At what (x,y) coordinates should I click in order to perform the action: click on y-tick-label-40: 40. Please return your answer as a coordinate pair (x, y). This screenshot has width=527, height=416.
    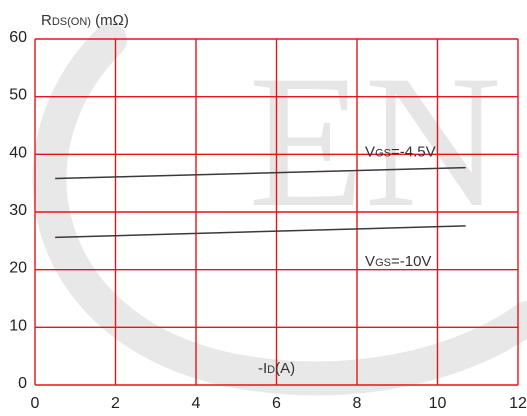
    Looking at the image, I should click on (18, 152).